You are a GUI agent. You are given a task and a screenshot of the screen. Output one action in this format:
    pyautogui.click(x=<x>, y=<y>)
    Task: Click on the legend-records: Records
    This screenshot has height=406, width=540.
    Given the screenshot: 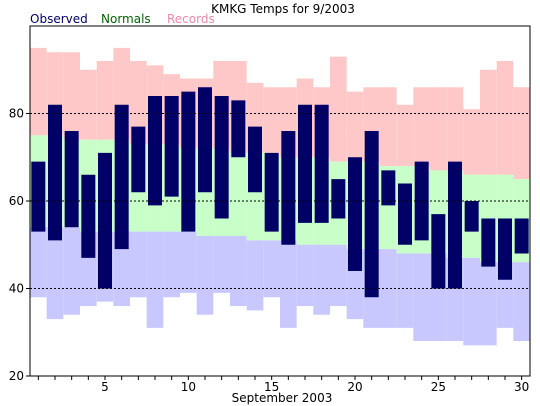 What is the action you would take?
    pyautogui.click(x=191, y=19)
    